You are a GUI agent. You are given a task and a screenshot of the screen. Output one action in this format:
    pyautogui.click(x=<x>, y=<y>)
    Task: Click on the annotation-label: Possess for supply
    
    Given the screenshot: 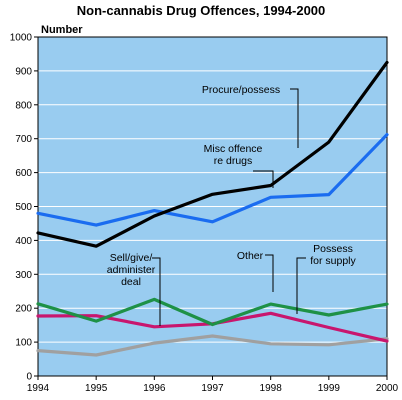 What is the action you would take?
    pyautogui.click(x=333, y=255)
    